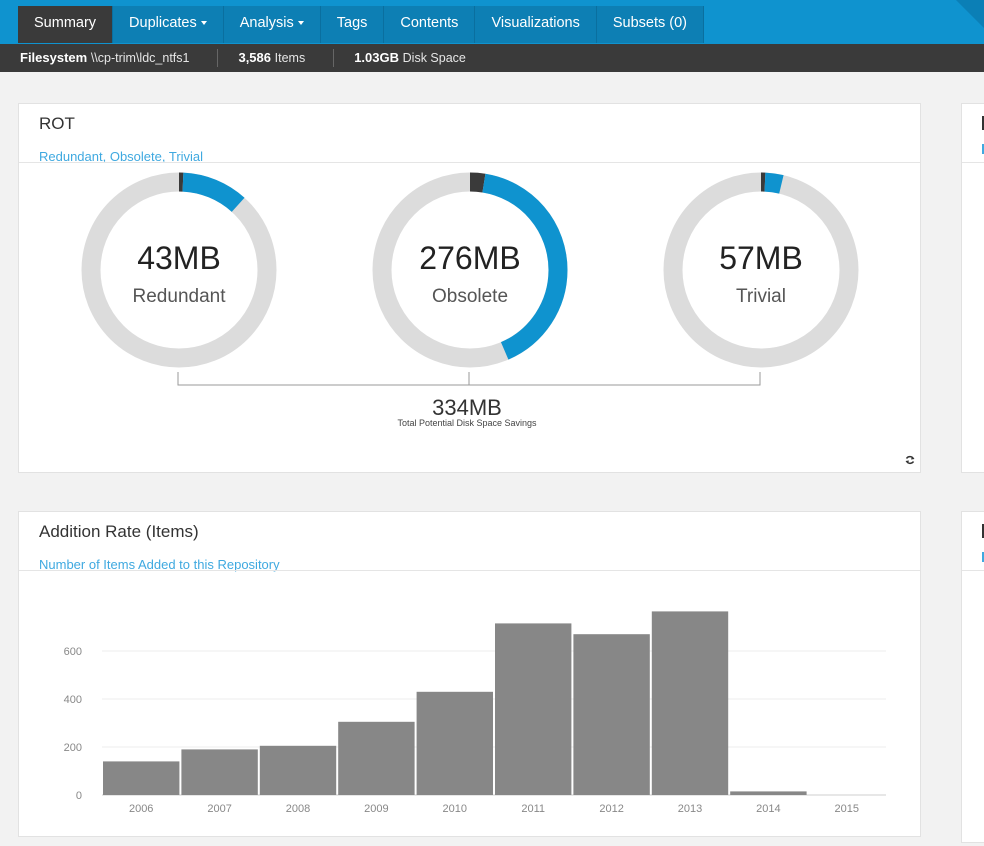 The width and height of the screenshot is (984, 846). I want to click on bar-2012, so click(611, 714).